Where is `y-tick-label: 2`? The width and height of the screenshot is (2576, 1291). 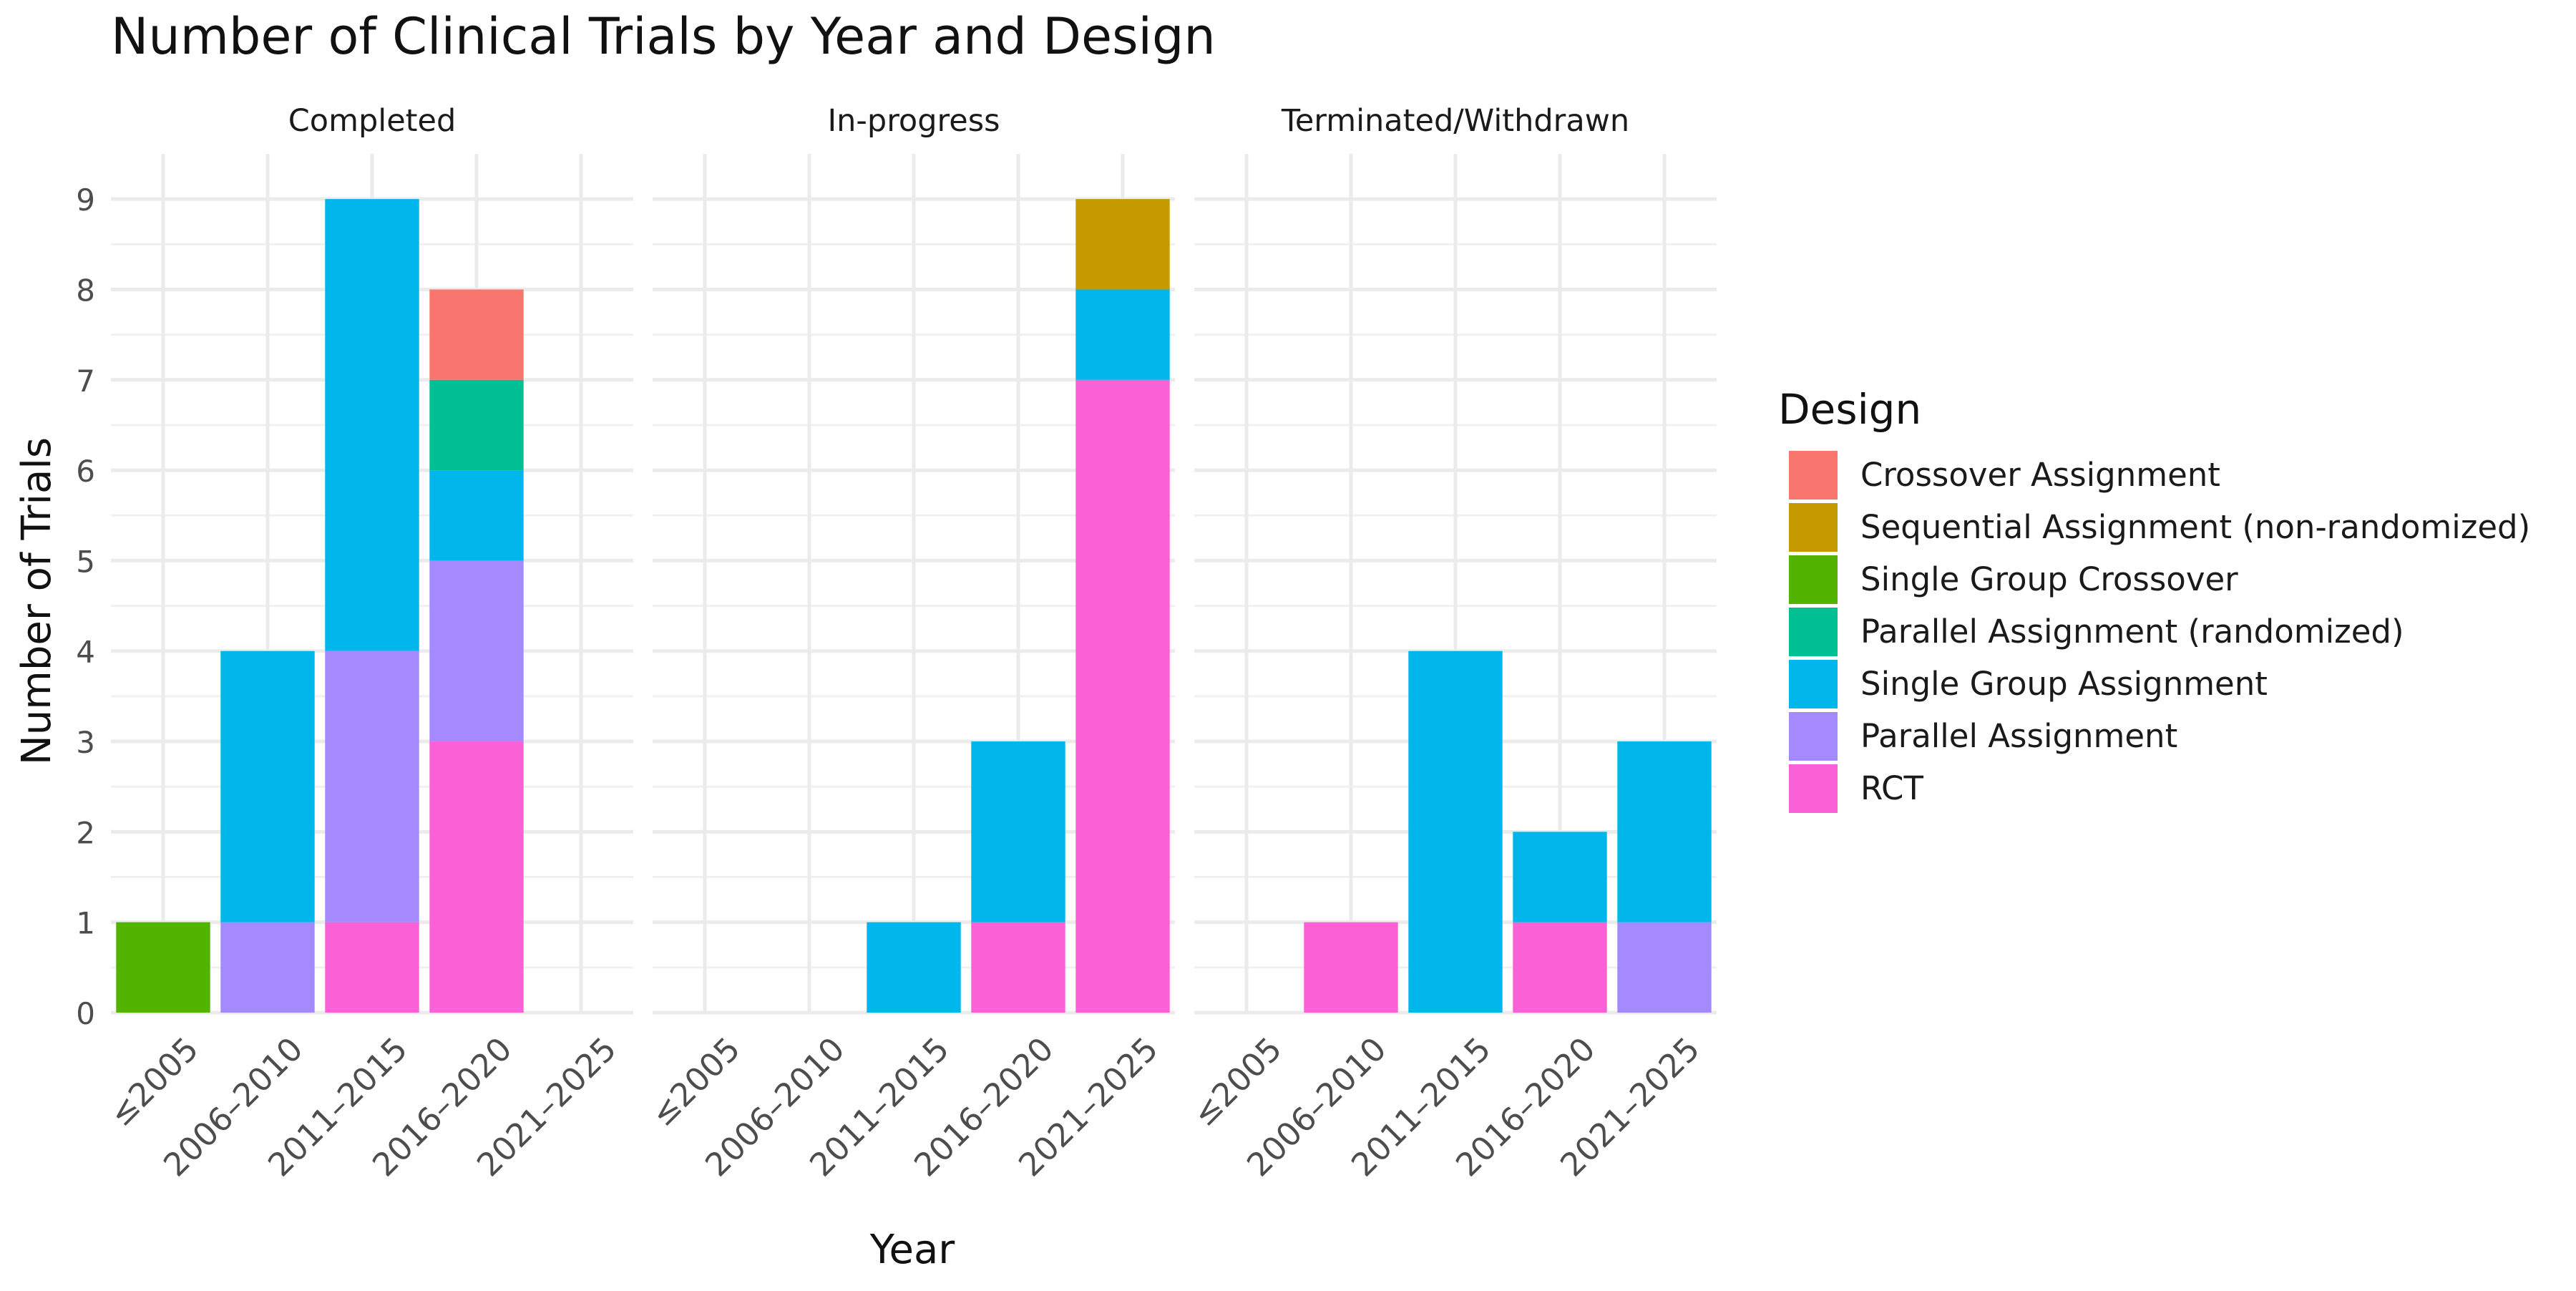 y-tick-label: 2 is located at coordinates (85, 832).